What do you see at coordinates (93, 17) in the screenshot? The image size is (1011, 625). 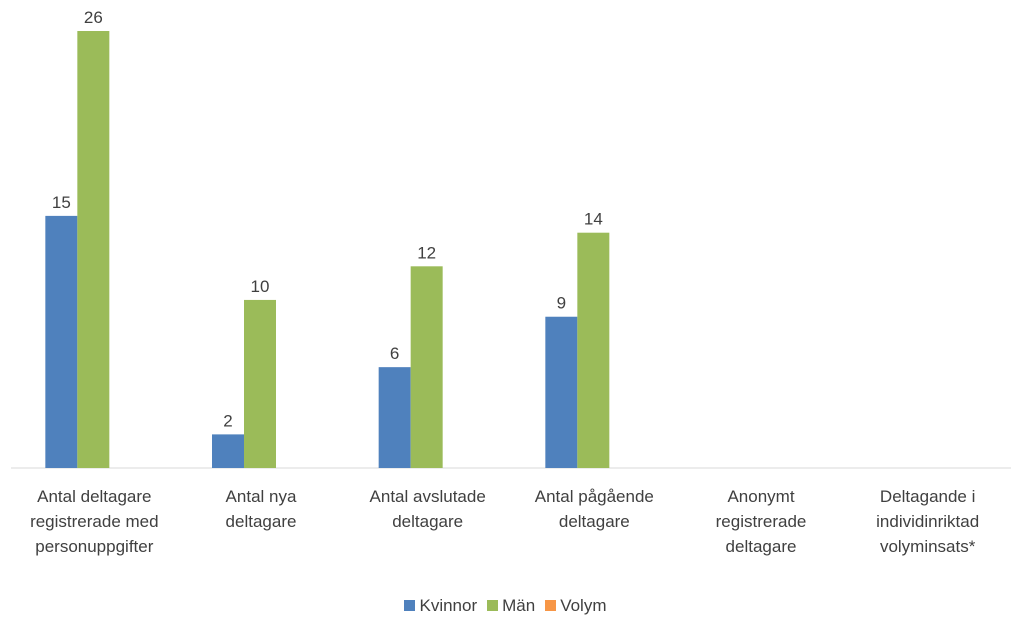 I see `data-label: 26` at bounding box center [93, 17].